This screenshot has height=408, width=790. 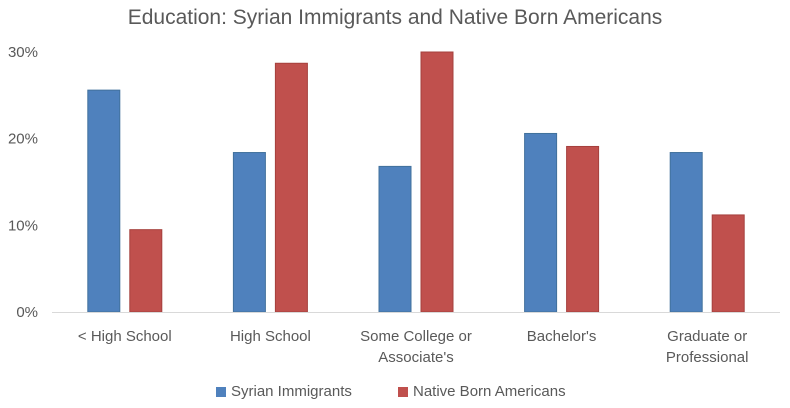 What do you see at coordinates (146, 271) in the screenshot?
I see `bar-native-born-americans: Native Born Americans: 9.5%` at bounding box center [146, 271].